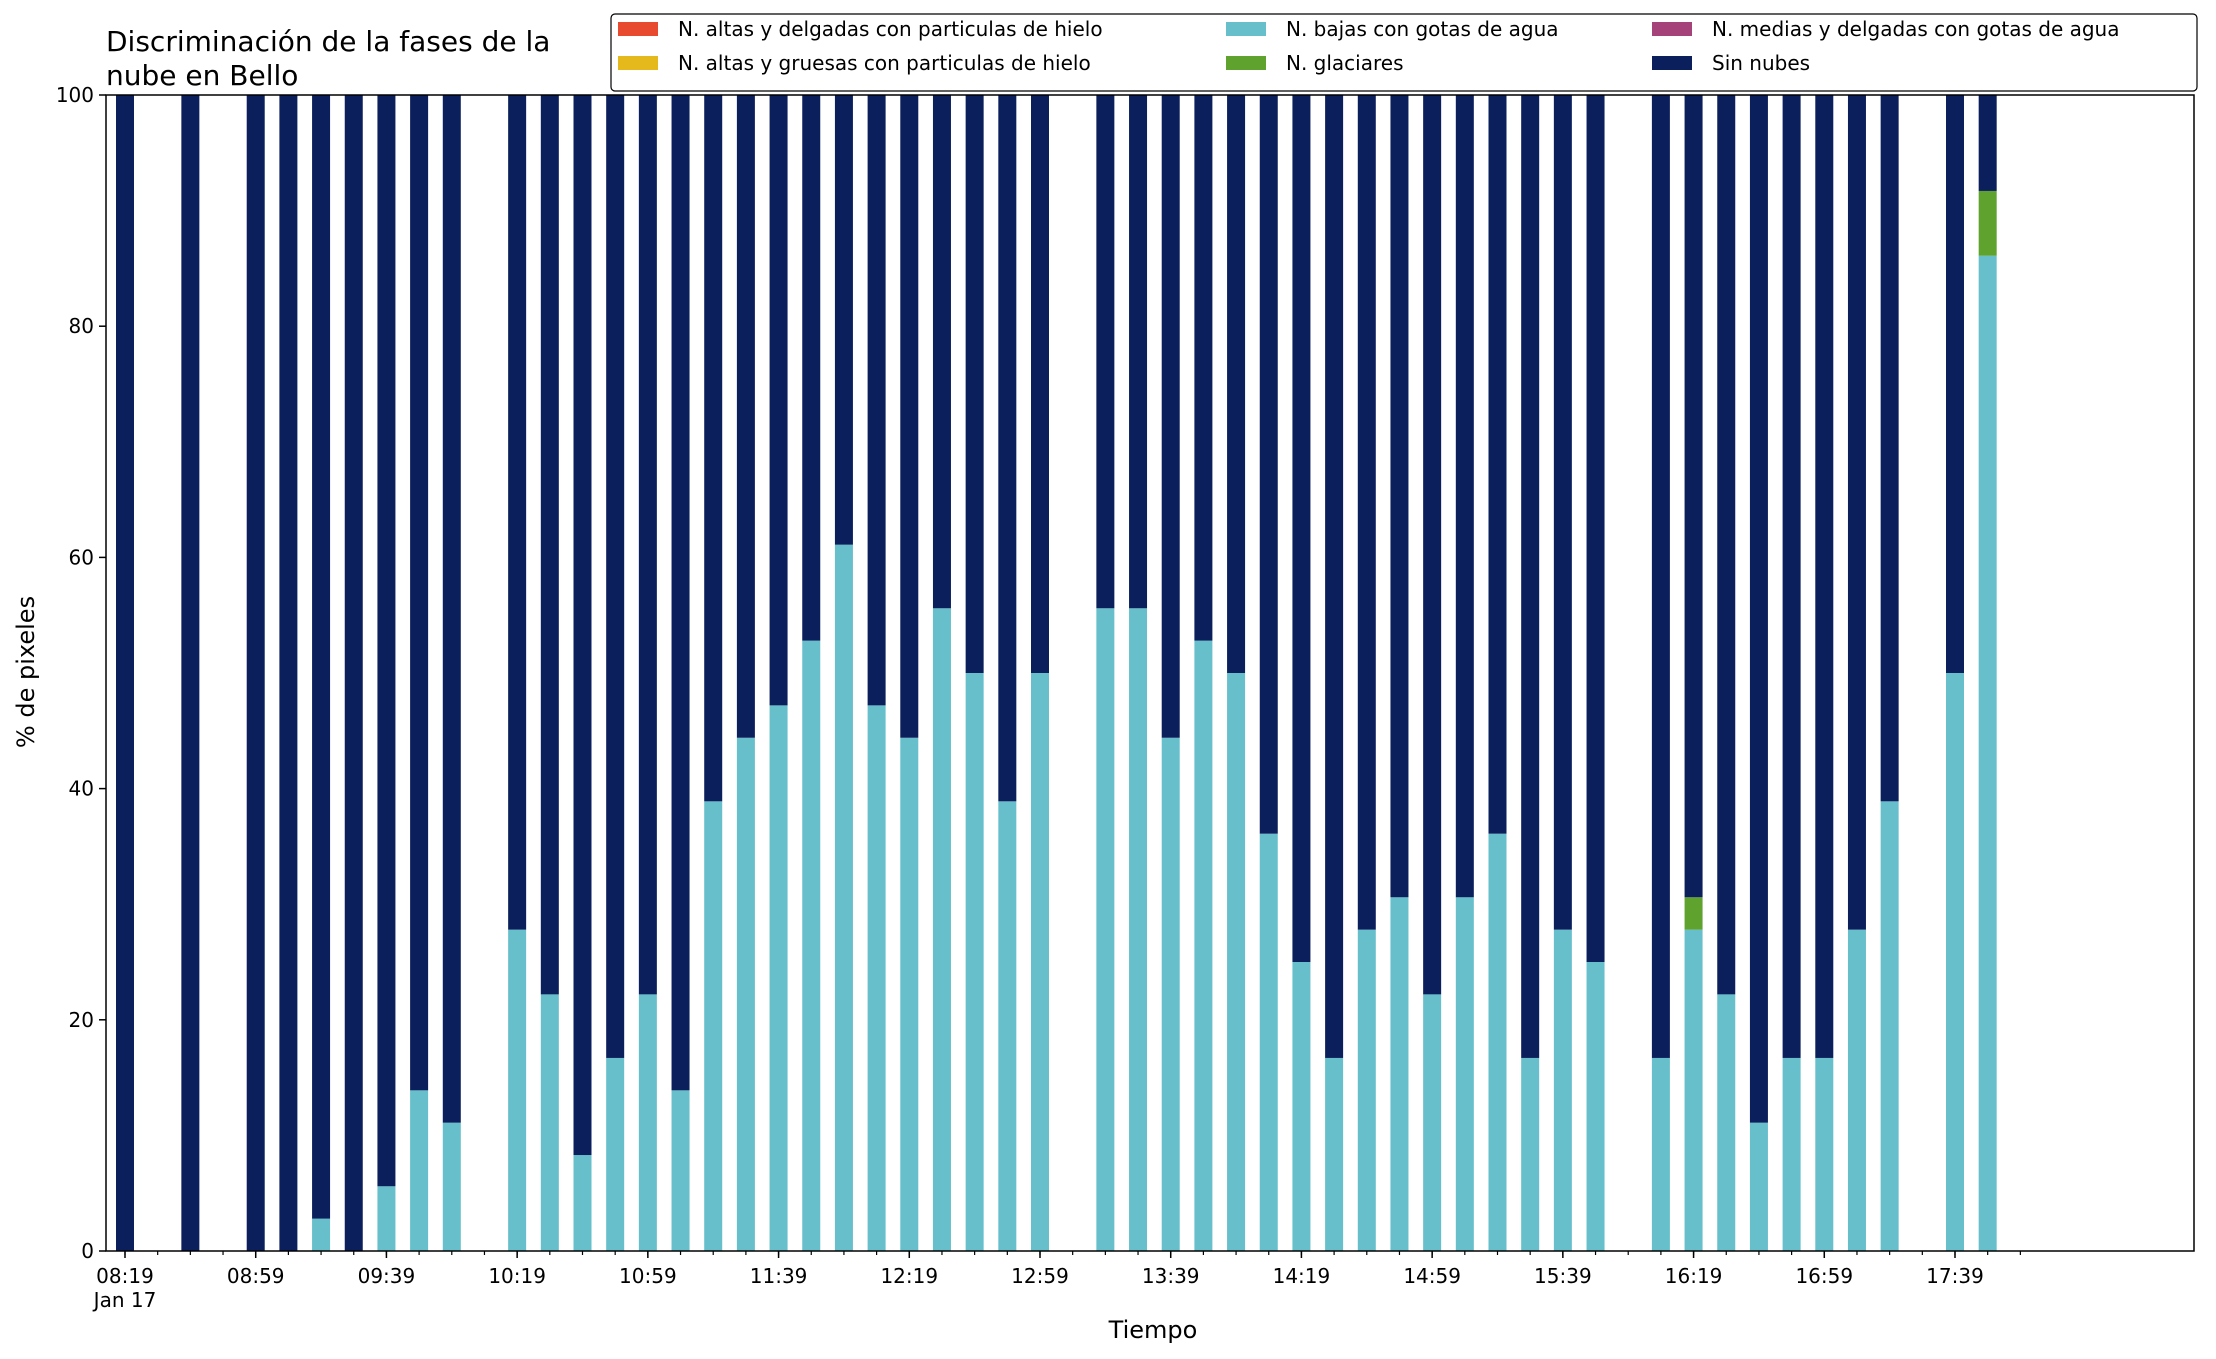 The height and width of the screenshot is (1359, 2216). I want to click on legend-label: N. medias y delgadas con gotas de agua, so click(1916, 29).